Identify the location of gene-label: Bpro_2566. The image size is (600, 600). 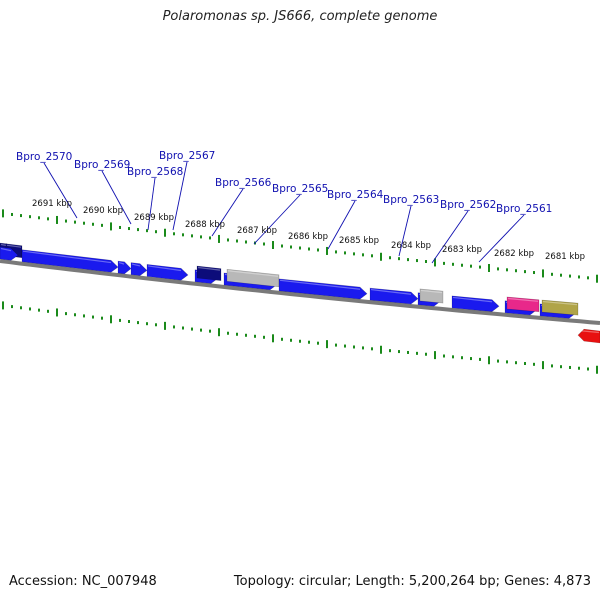
(243, 183).